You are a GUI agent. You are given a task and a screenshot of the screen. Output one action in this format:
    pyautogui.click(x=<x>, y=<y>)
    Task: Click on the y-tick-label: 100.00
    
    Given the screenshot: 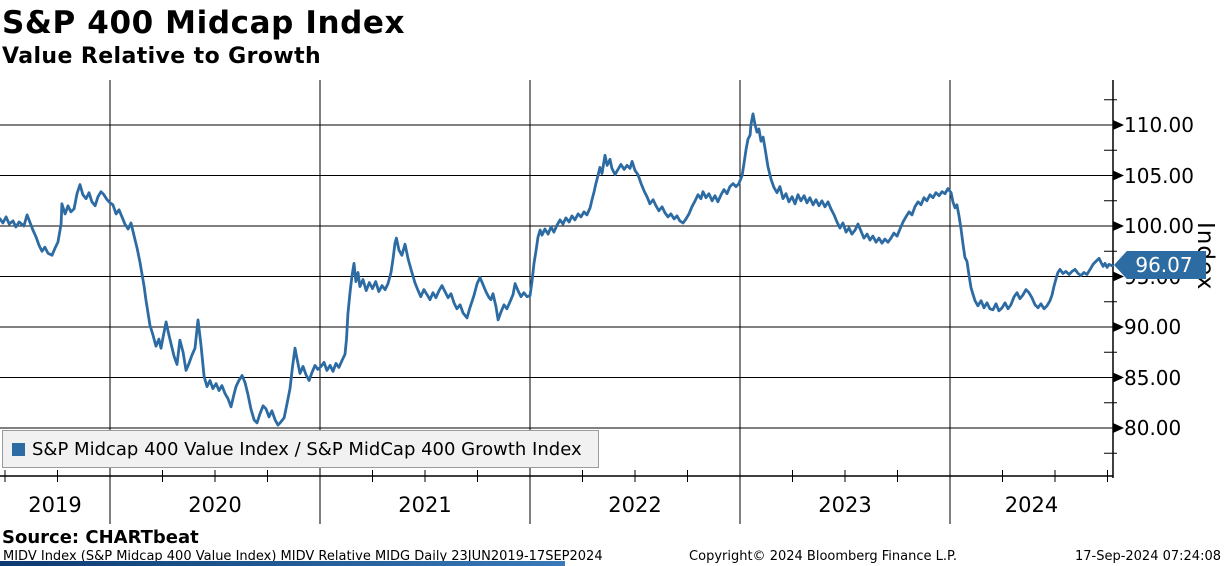 What is the action you would take?
    pyautogui.click(x=1159, y=226)
    